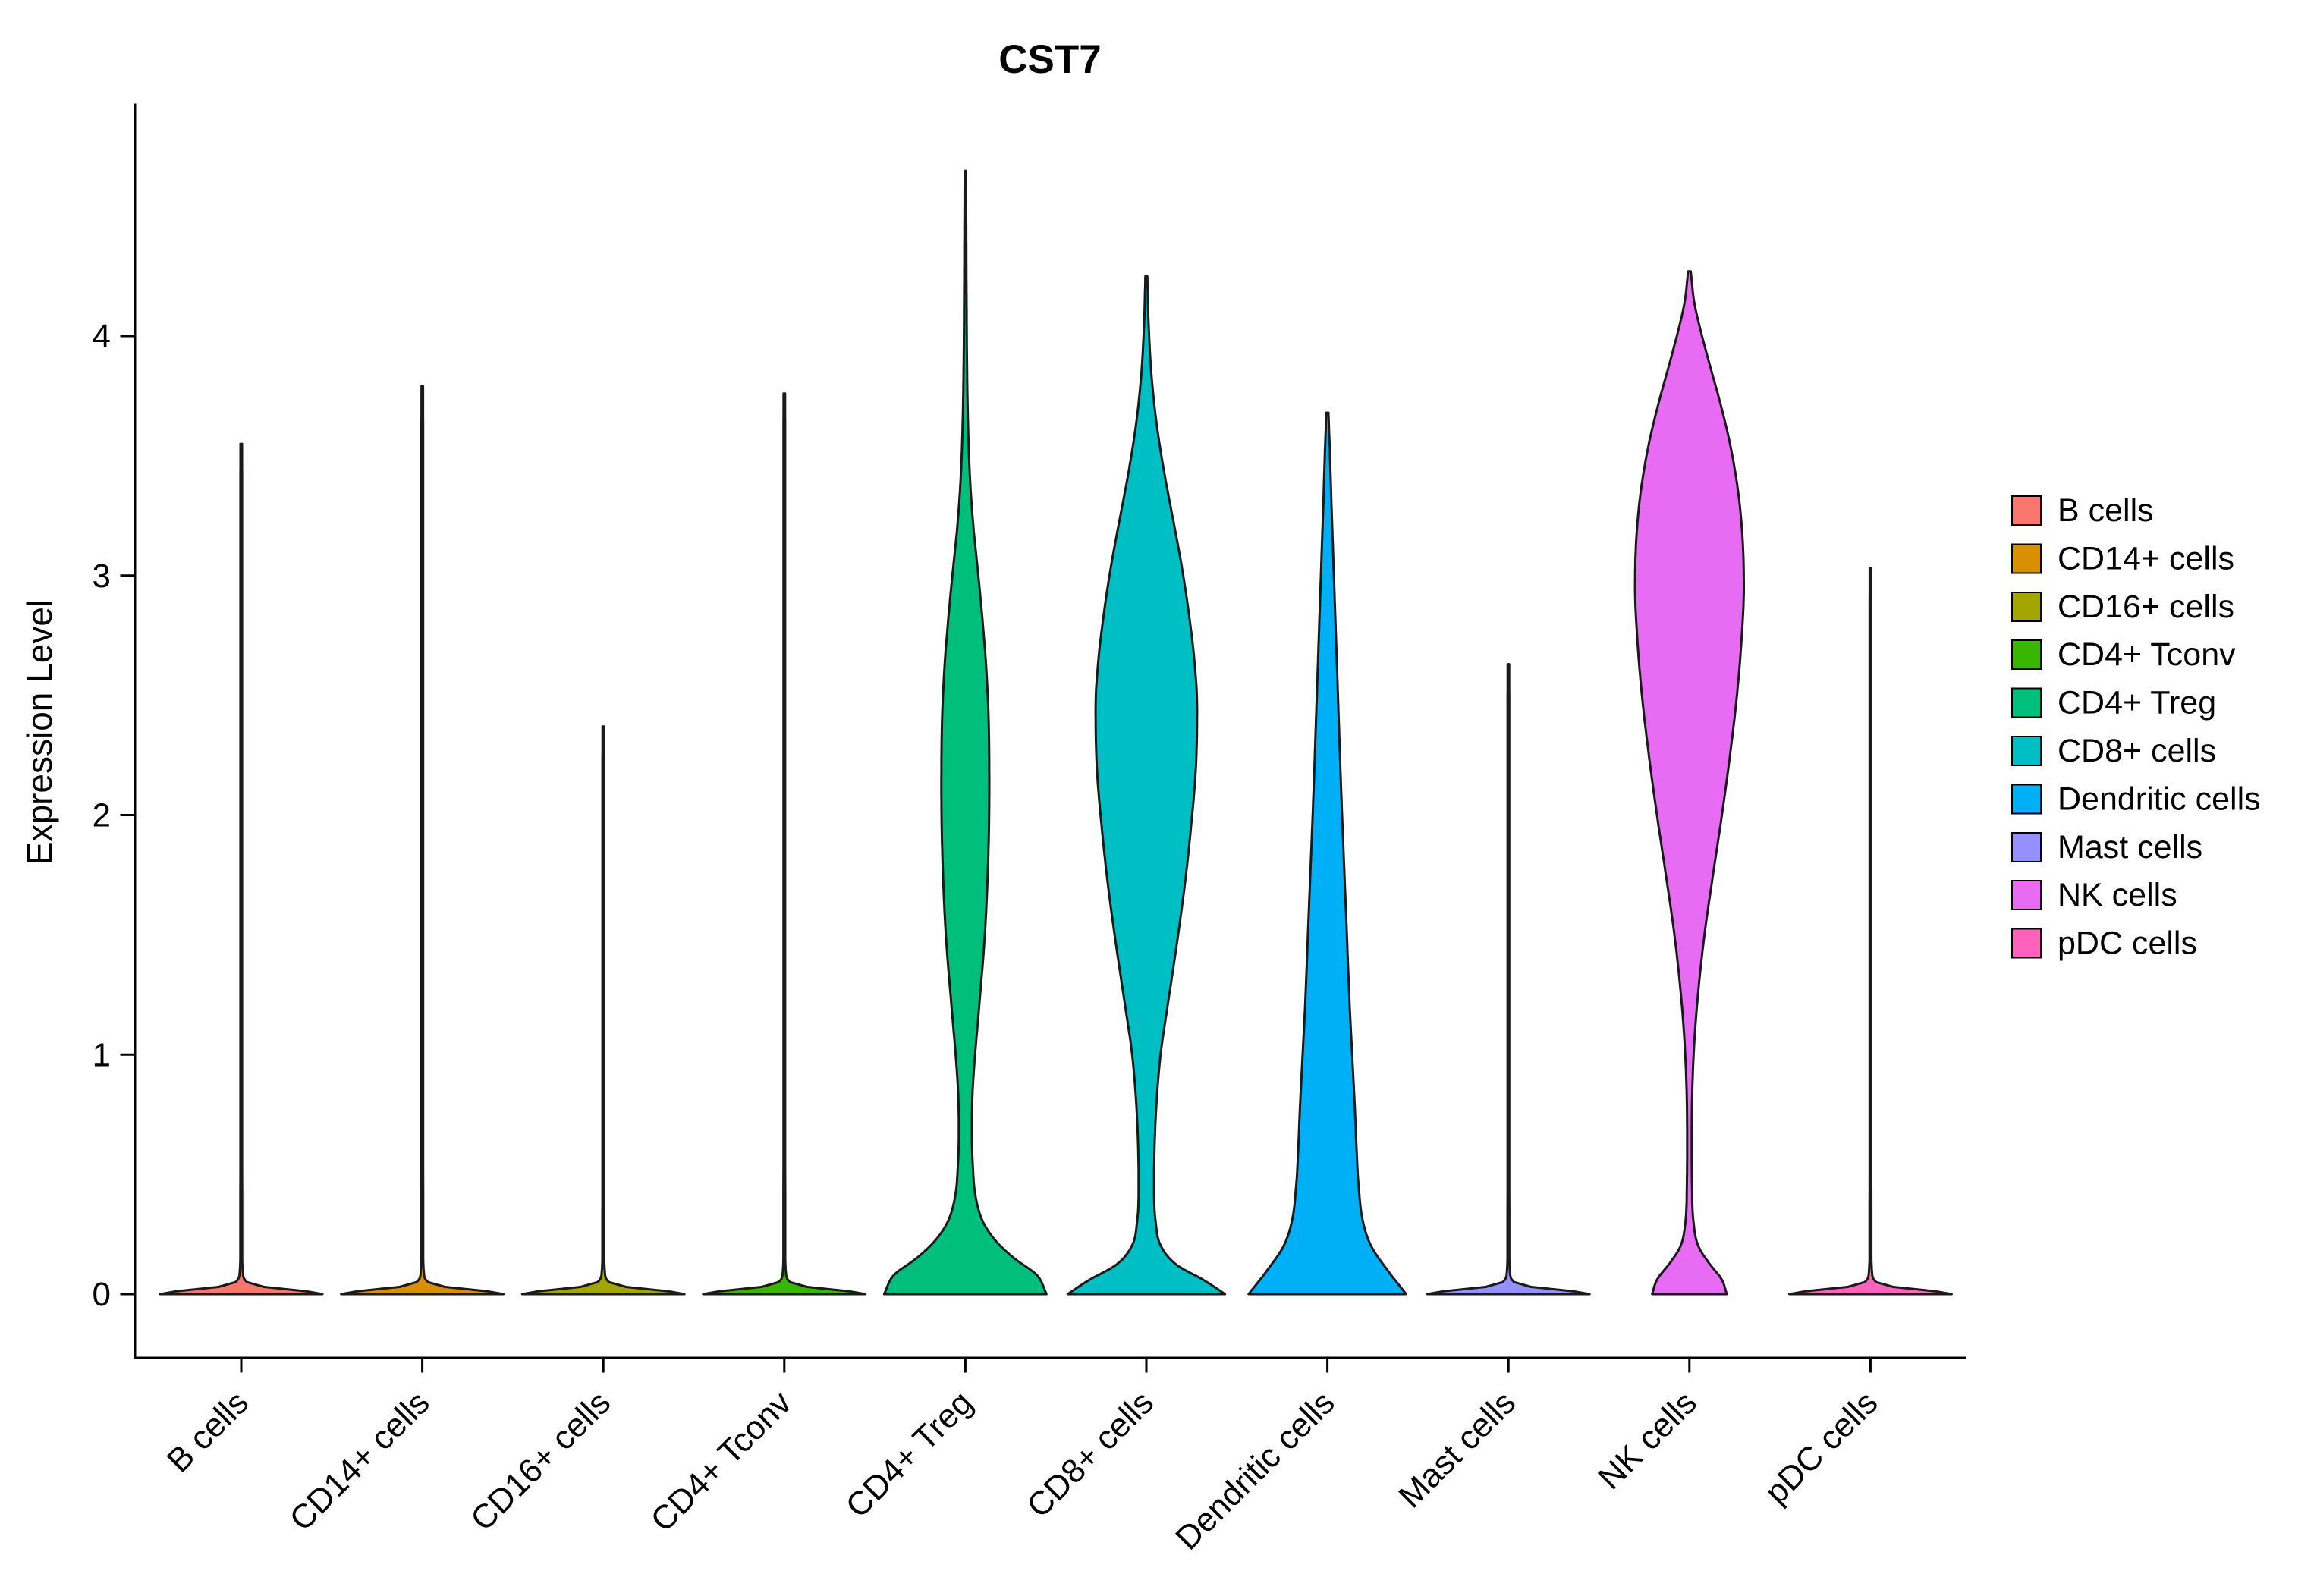 This screenshot has height=1596, width=2317. What do you see at coordinates (2137, 751) in the screenshot?
I see `legend-label: CD8+ cells` at bounding box center [2137, 751].